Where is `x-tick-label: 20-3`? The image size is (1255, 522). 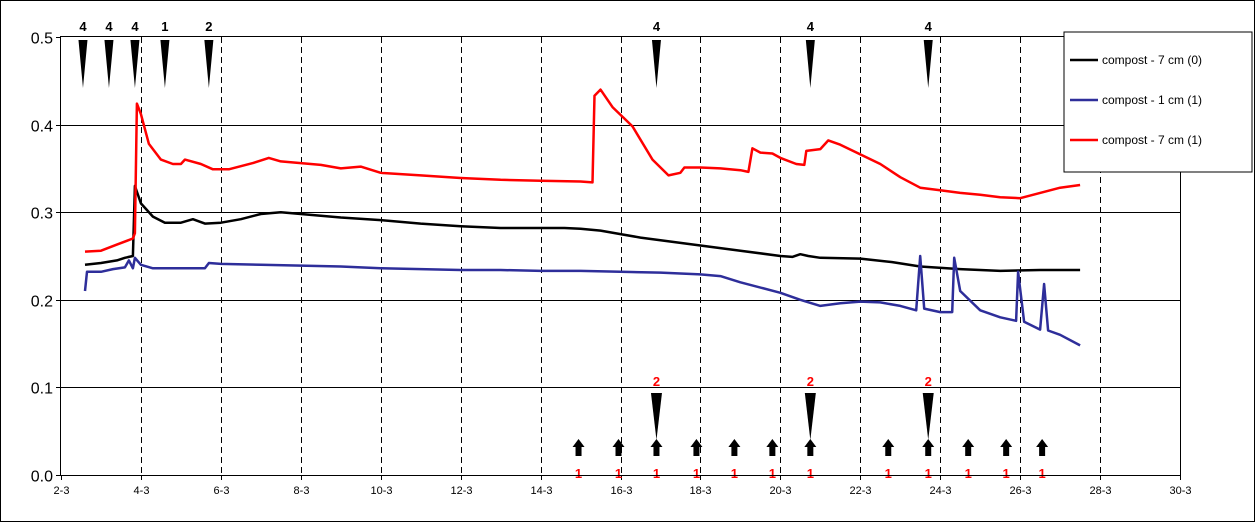 x-tick-label: 20-3 is located at coordinates (780, 491).